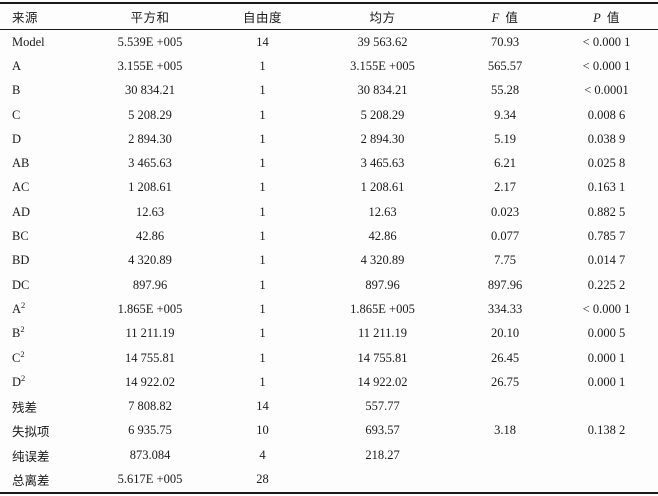 This screenshot has height=496, width=658. What do you see at coordinates (606, 236) in the screenshot?
I see `cell-p_value: 0.785 7` at bounding box center [606, 236].